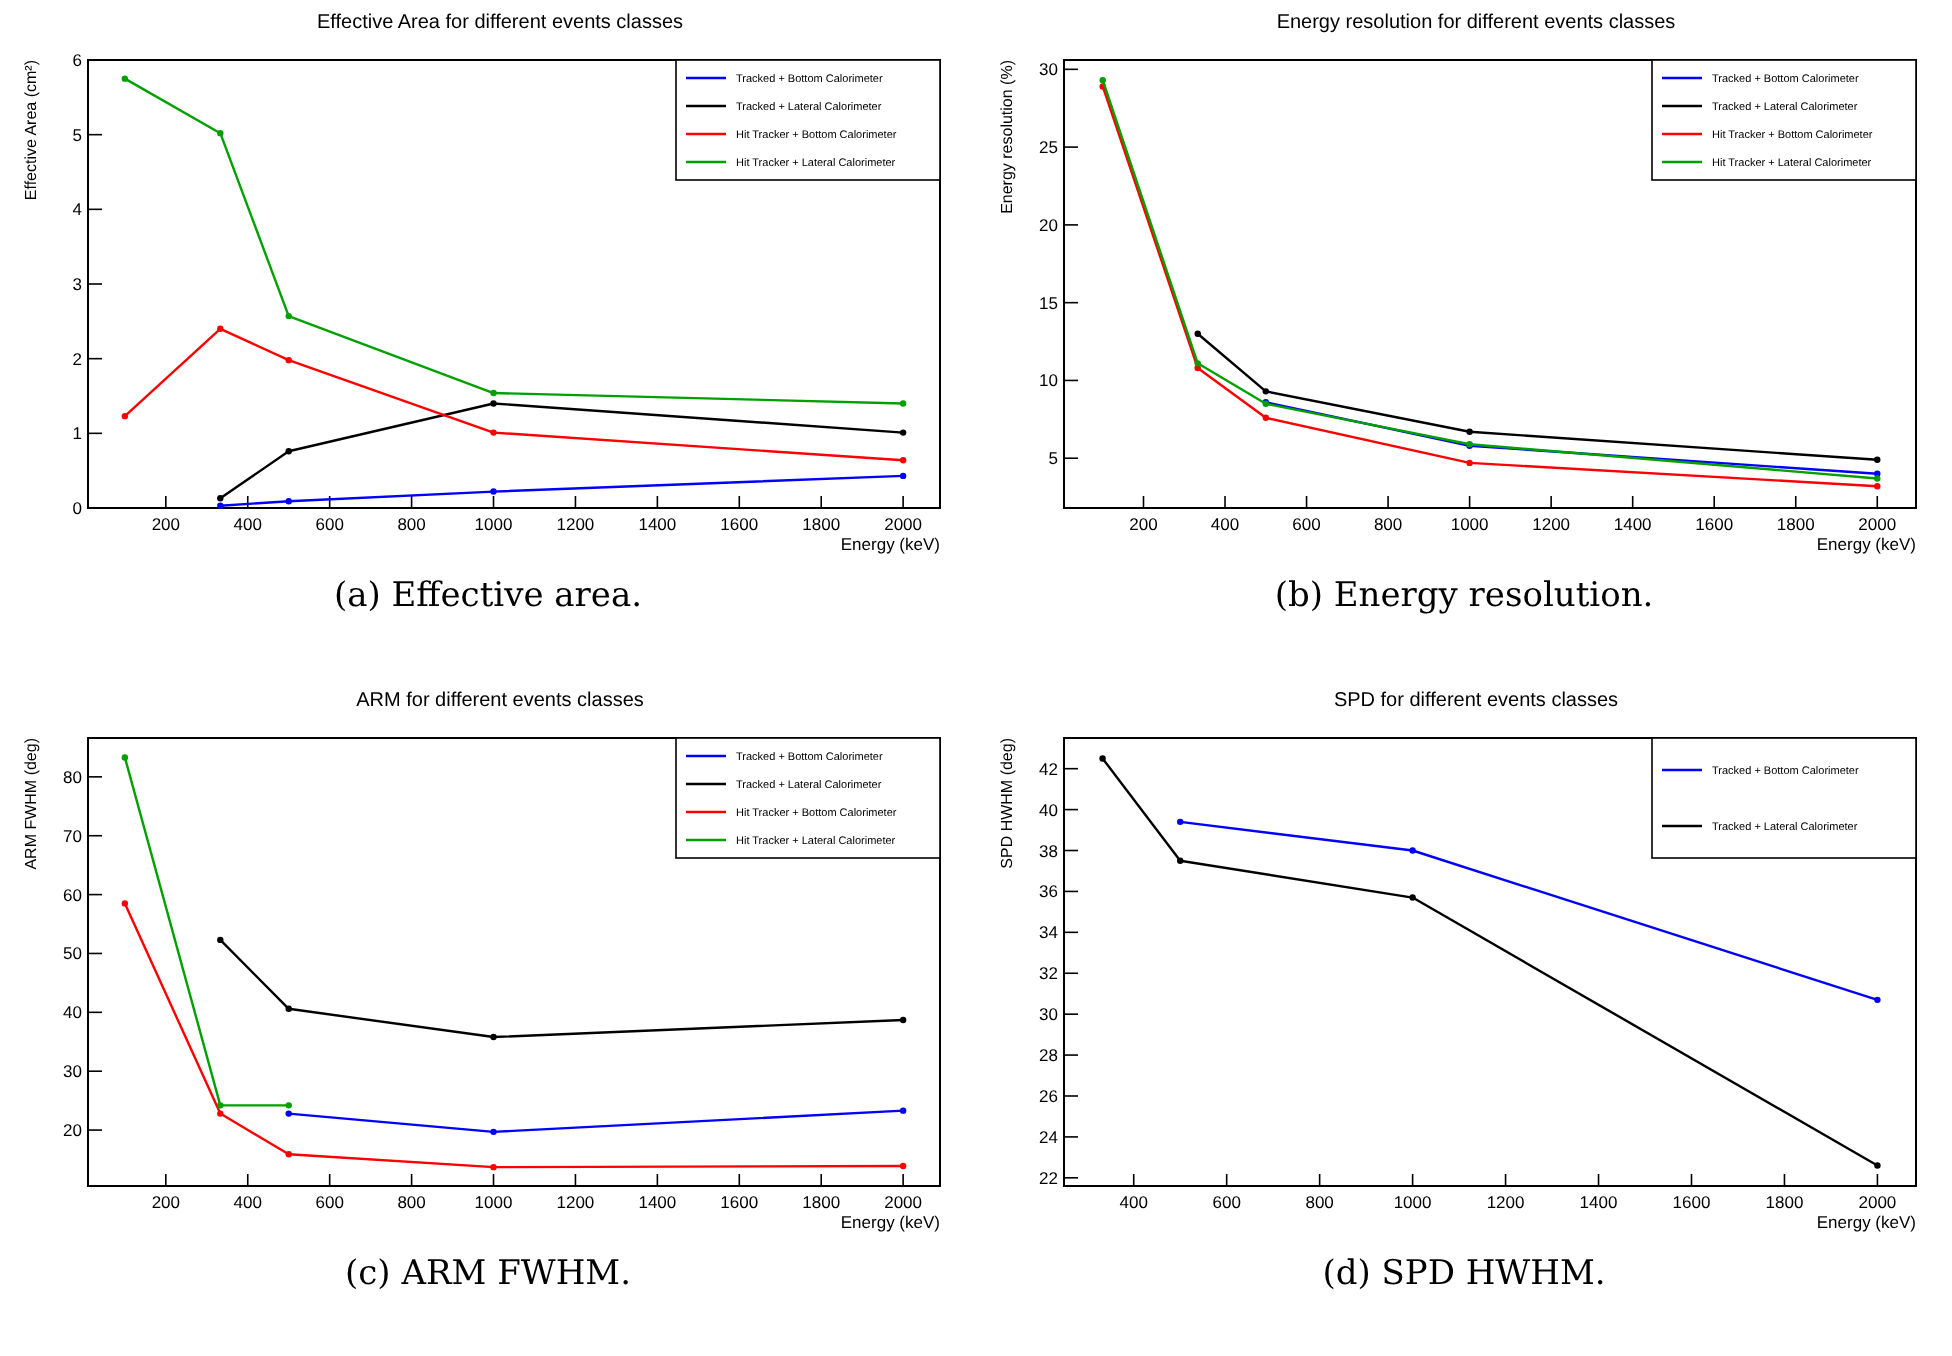  Describe the element at coordinates (1049, 768) in the screenshot. I see `y-tick-label: 42` at that location.